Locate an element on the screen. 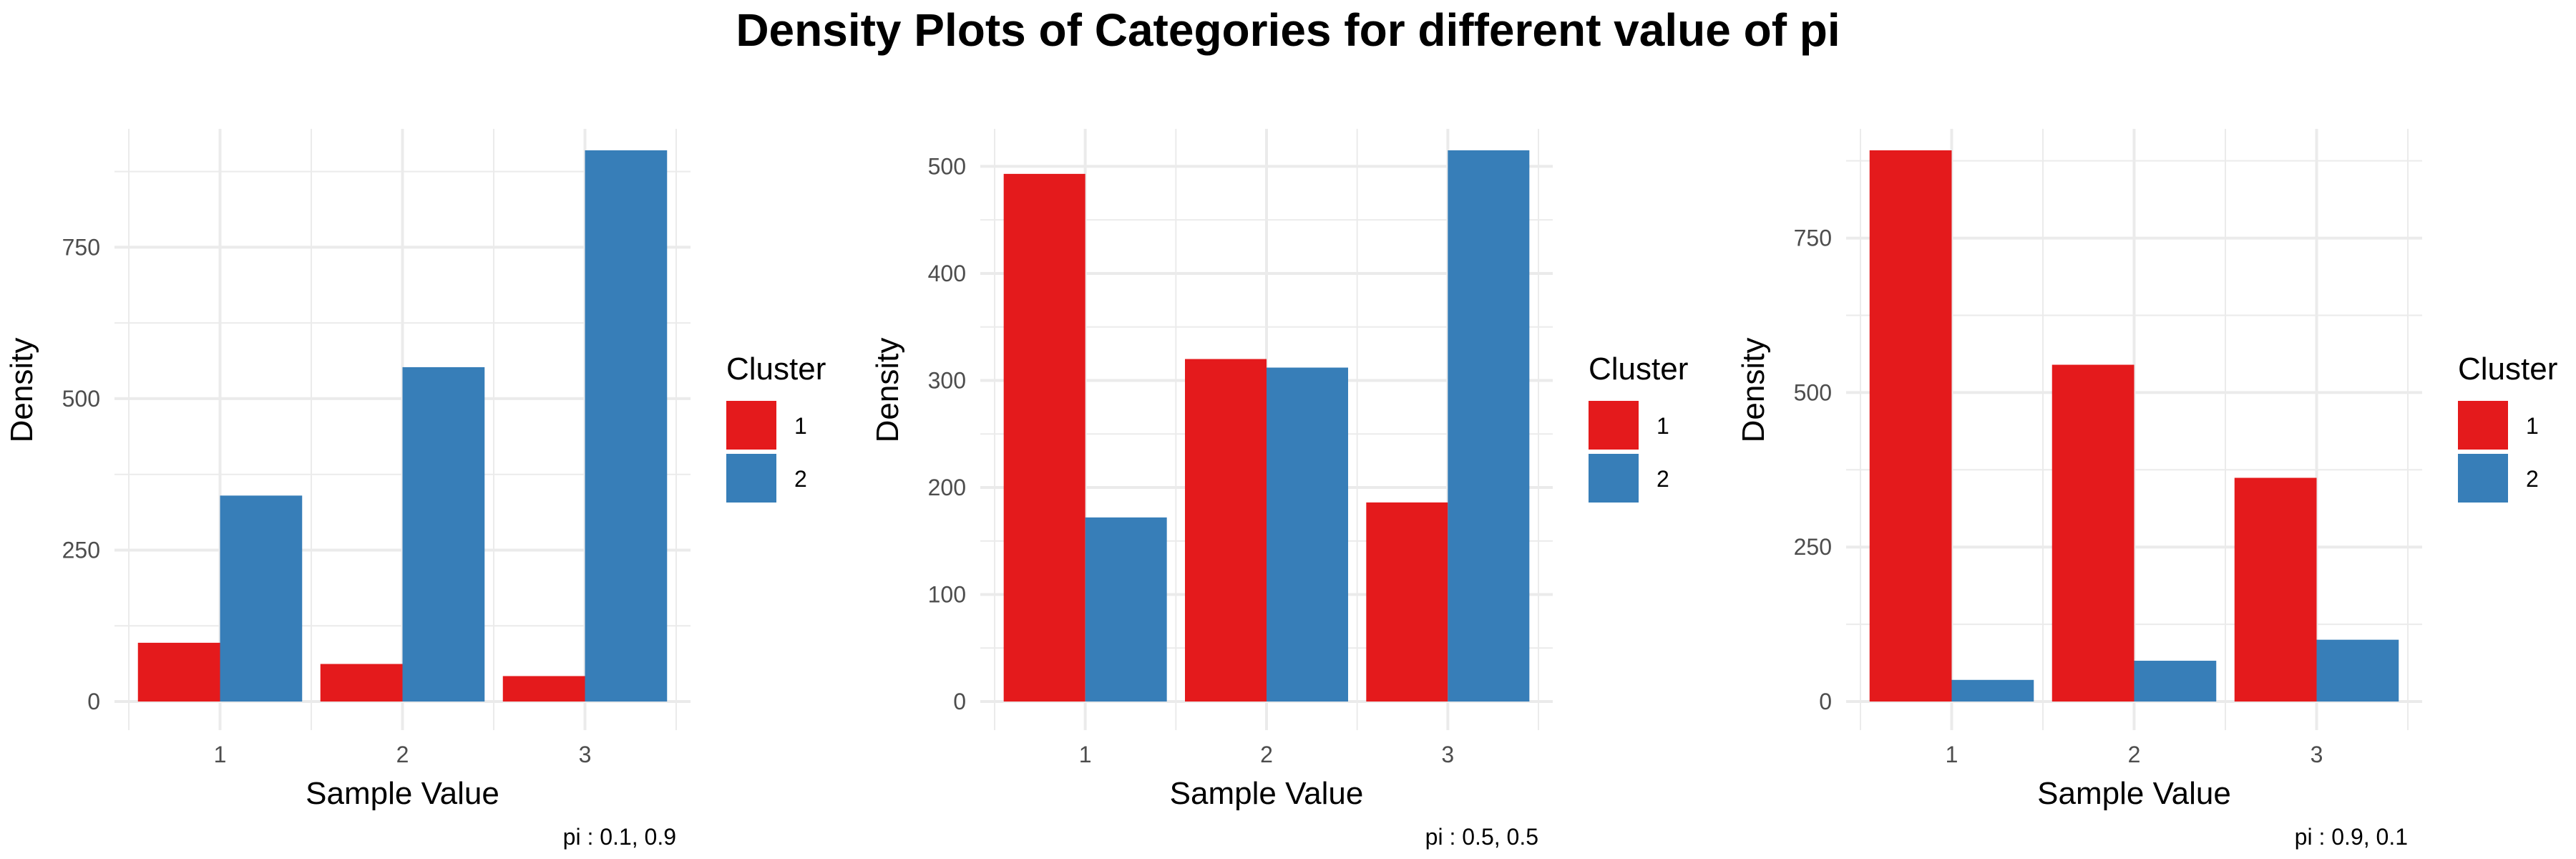  y-tick-label: 400 is located at coordinates (947, 273).